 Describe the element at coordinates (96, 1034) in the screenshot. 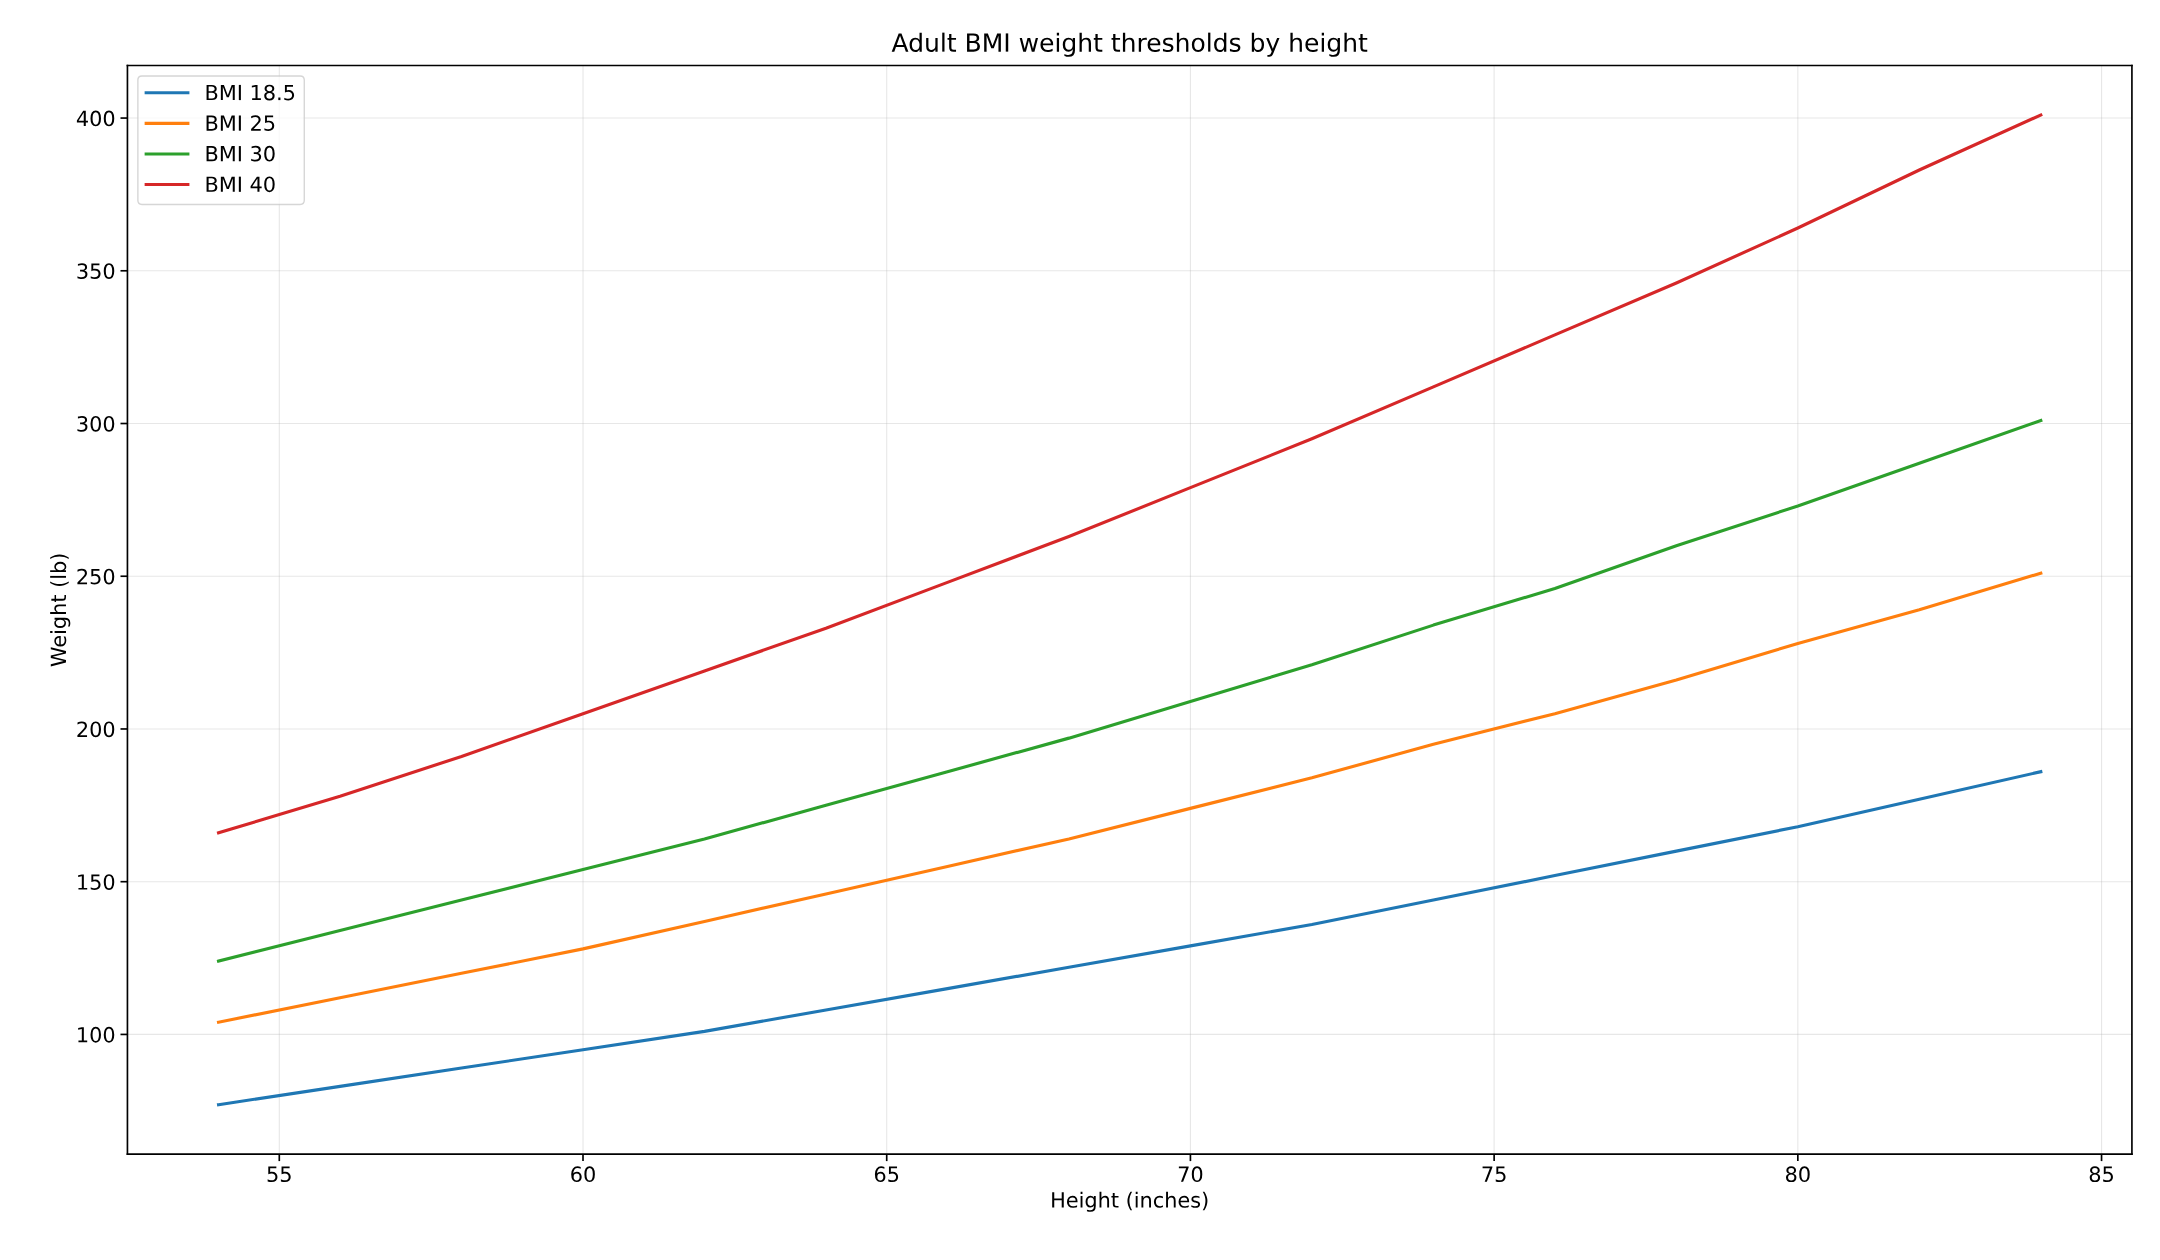

I see `y-tick-label: 100` at that location.